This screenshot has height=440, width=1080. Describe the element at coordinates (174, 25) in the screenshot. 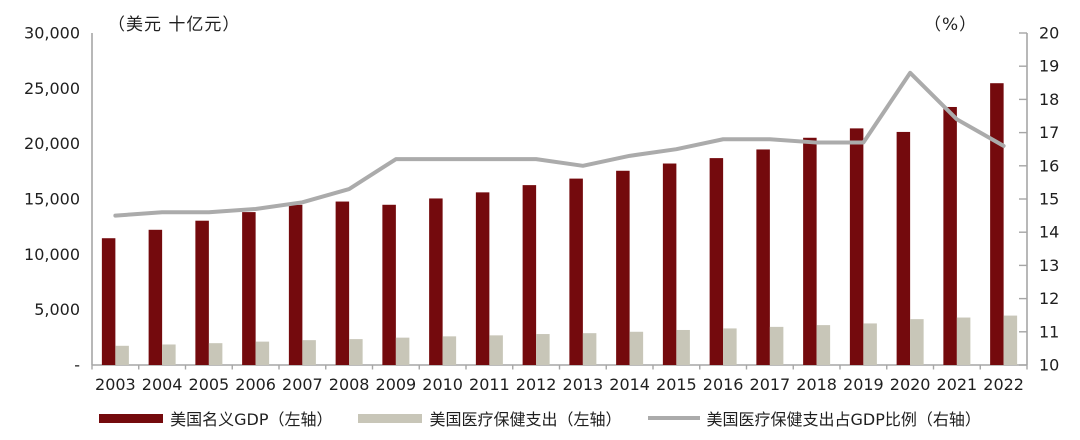

I see `left-axis-unit-label: （美元 十亿元）` at that location.